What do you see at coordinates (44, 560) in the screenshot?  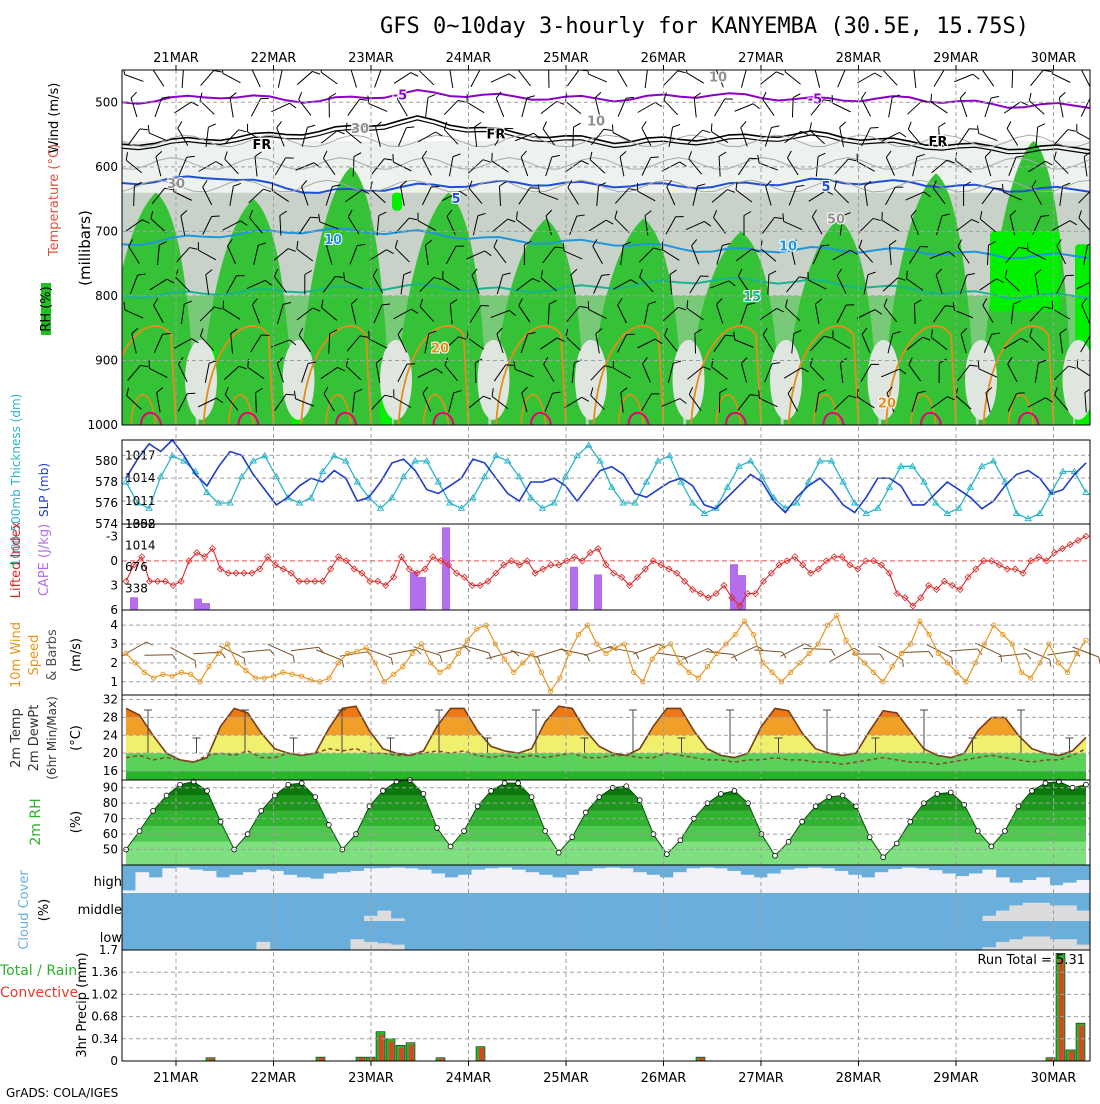 I see `cape-label: CAPE (J/kg)` at bounding box center [44, 560].